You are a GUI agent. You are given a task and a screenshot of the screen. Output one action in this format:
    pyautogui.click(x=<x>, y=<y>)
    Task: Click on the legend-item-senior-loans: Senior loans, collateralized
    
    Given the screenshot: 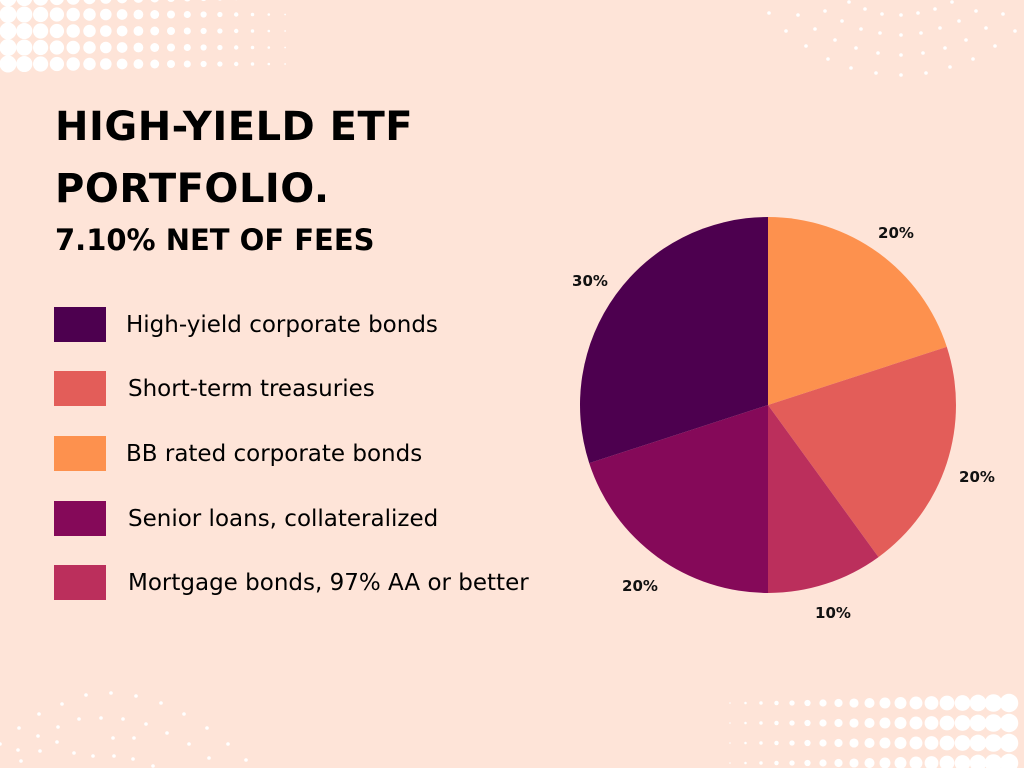 What is the action you would take?
    pyautogui.click(x=246, y=518)
    